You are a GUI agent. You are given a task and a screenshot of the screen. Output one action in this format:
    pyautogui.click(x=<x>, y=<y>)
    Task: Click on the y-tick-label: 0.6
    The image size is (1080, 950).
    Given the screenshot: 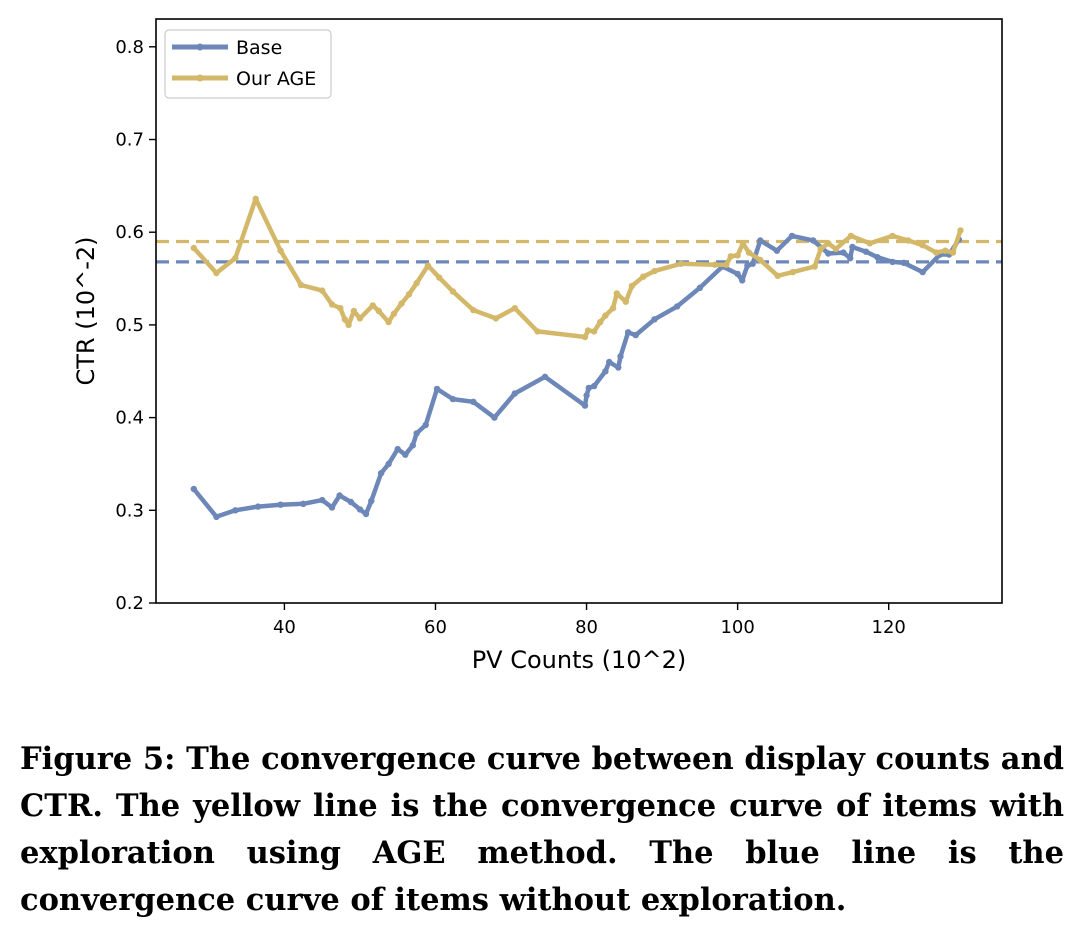 What is the action you would take?
    pyautogui.click(x=129, y=232)
    